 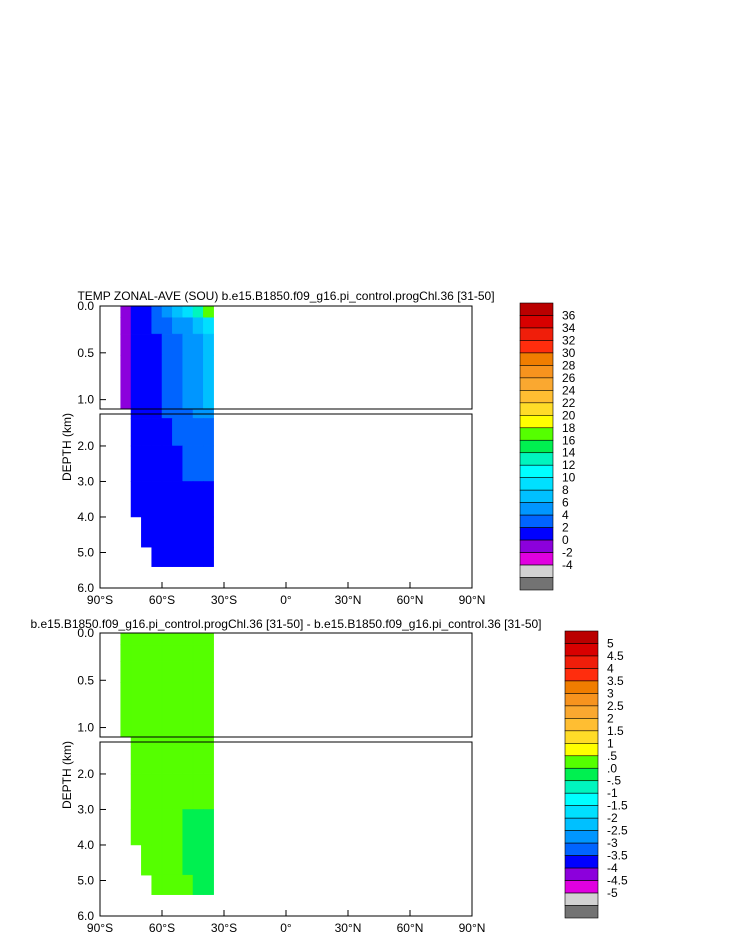 I want to click on colorbar-label: 10, so click(x=569, y=478).